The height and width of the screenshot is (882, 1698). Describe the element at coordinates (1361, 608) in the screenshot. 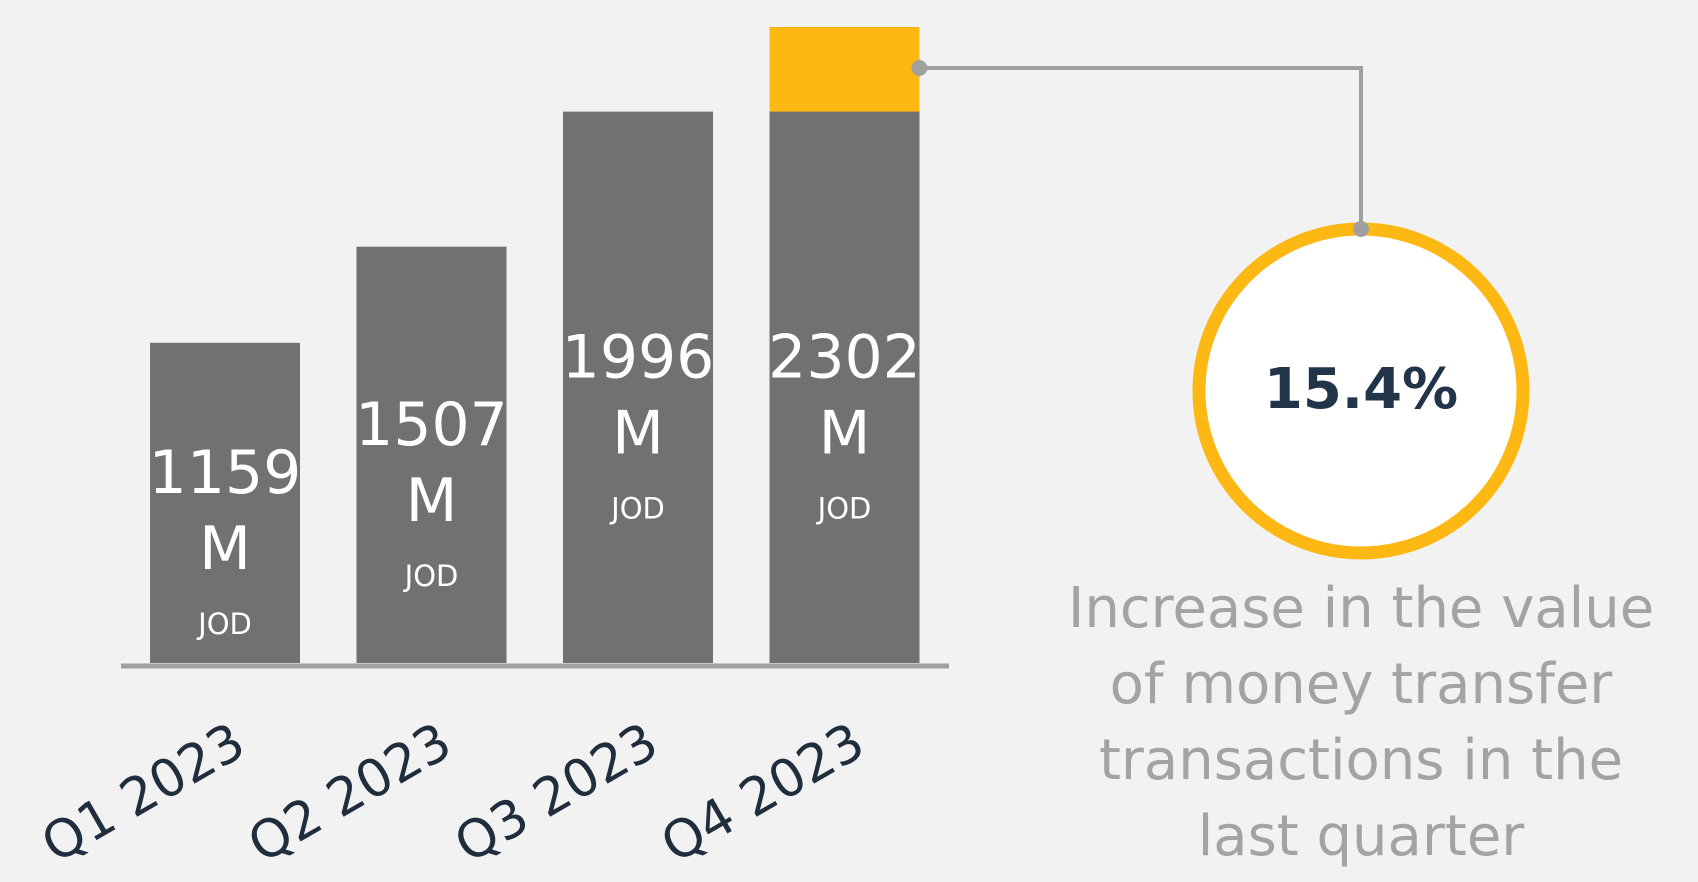

I see `annotation: Increase in the value` at that location.